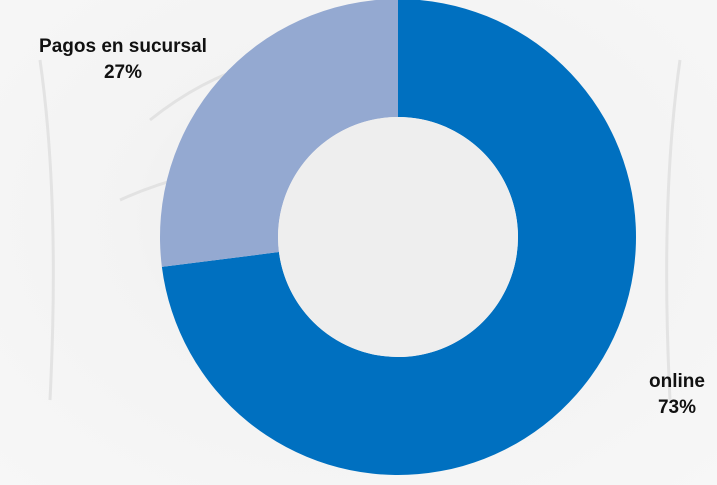 Image resolution: width=717 pixels, height=485 pixels. I want to click on online-slice-name: online, so click(677, 381).